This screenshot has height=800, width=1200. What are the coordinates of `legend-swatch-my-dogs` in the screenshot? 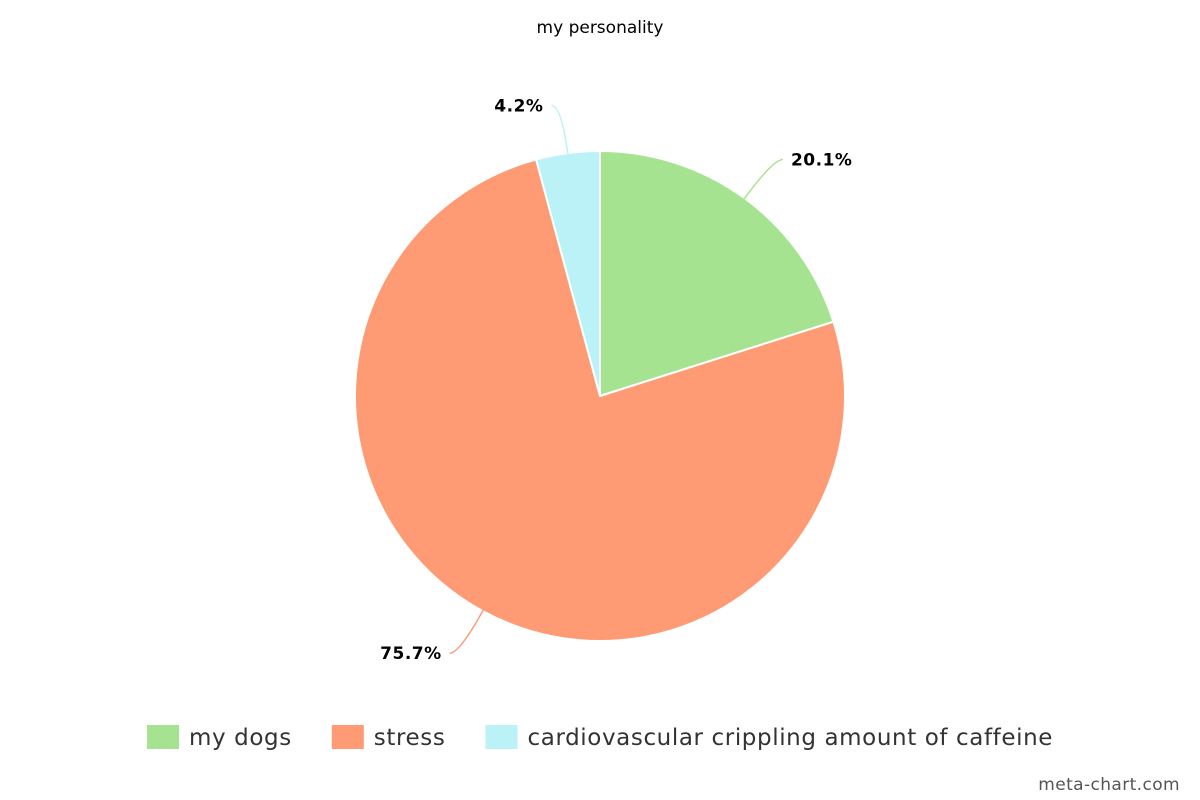 It's located at (163, 737).